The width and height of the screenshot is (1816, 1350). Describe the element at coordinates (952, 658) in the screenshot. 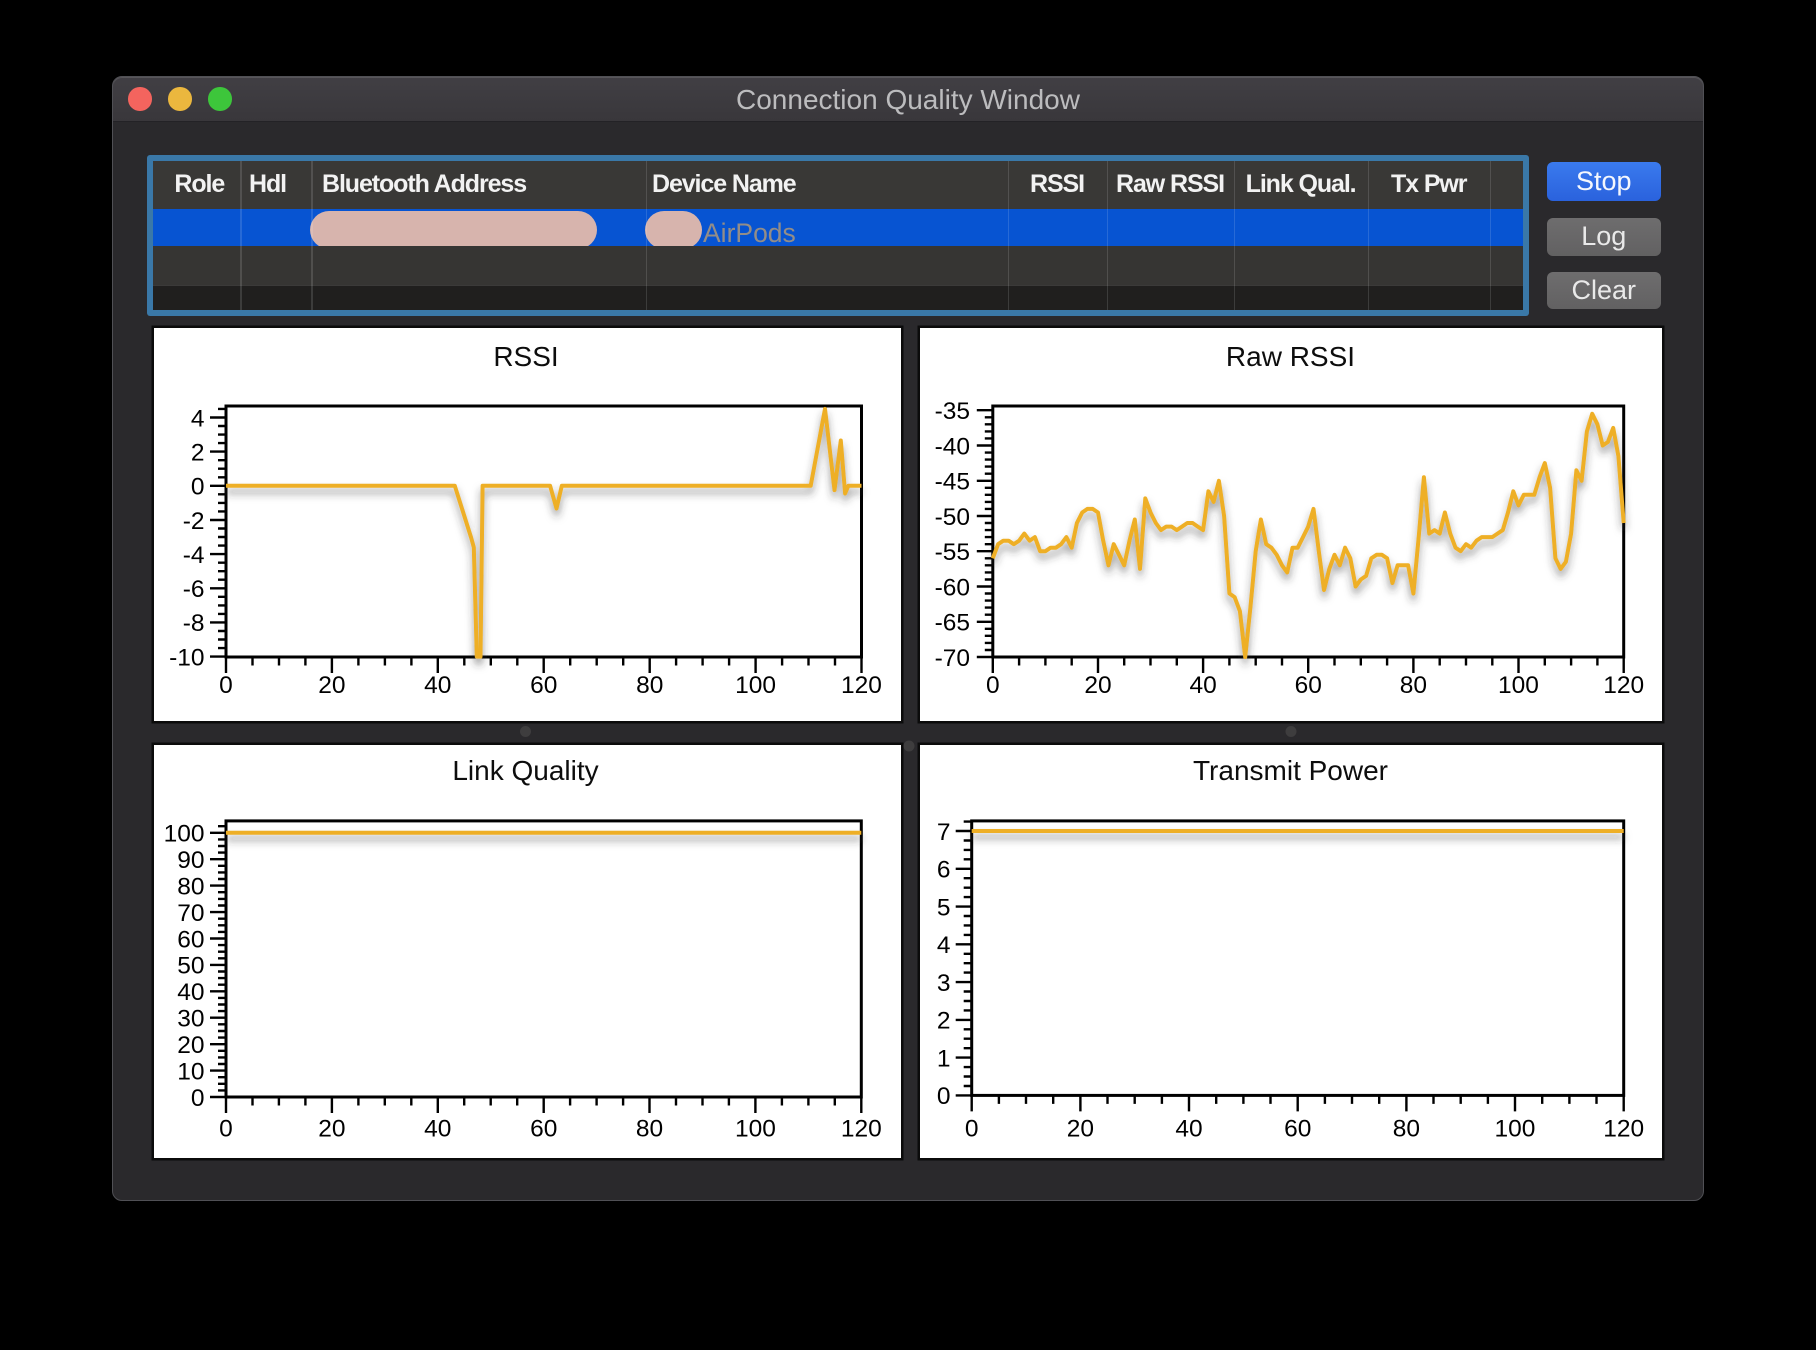

I see `svg-text: -70` at that location.